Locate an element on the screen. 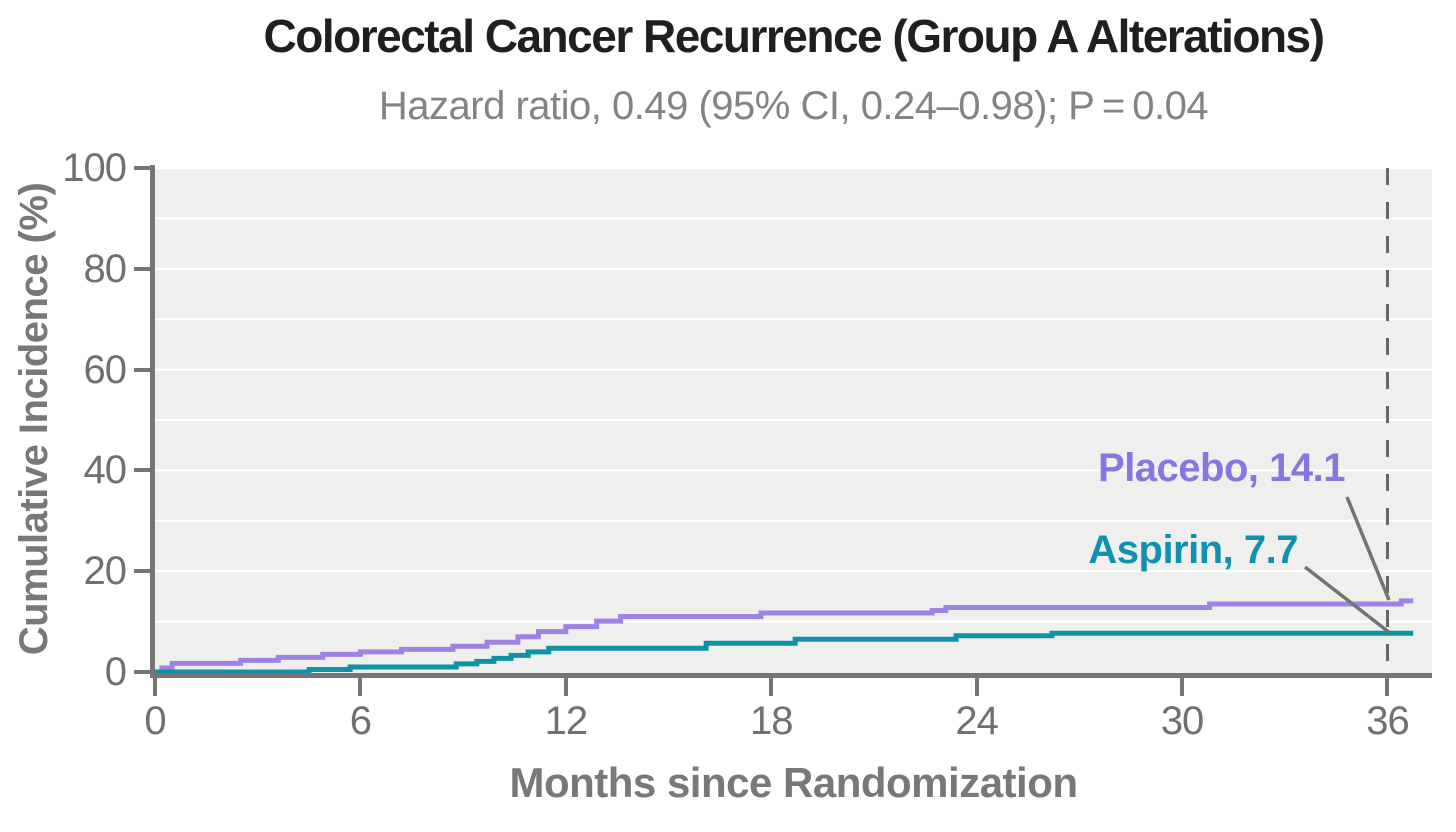  y-axis-title: Cumulative Incidence (%) is located at coordinates (34, 419).